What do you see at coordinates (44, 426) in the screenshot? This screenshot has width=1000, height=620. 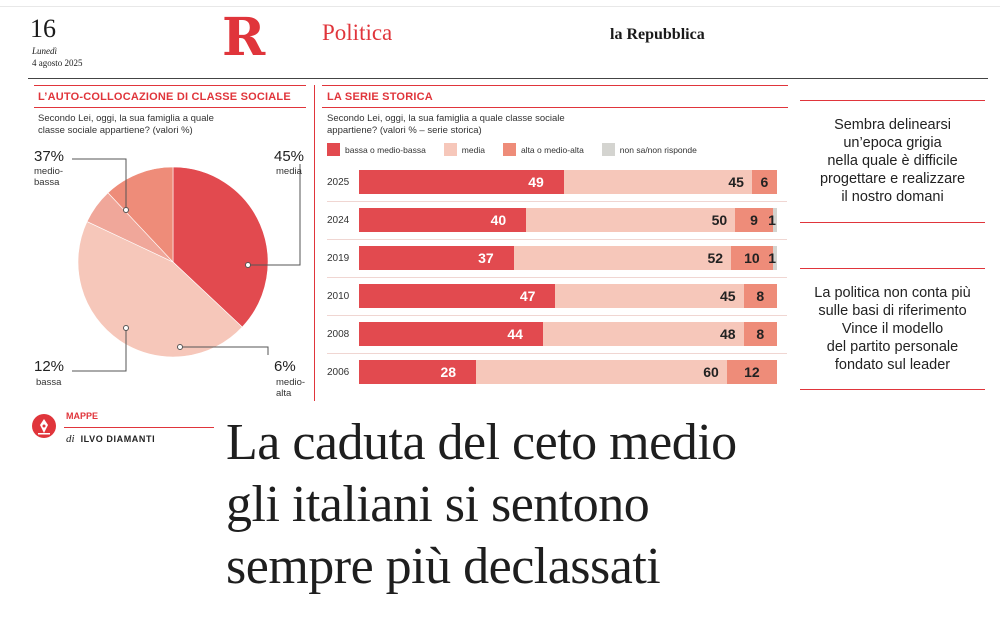 I see `pen-nib-icon` at bounding box center [44, 426].